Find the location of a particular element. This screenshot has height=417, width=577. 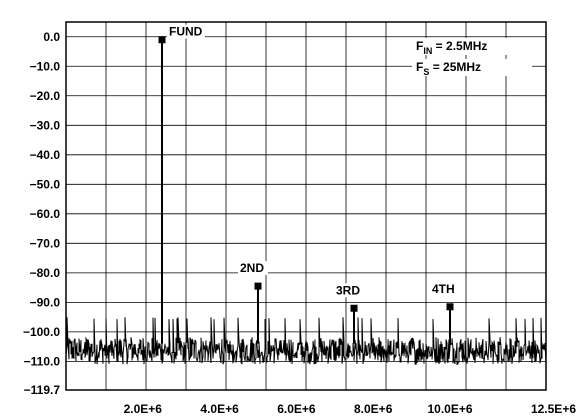

peak-label: 3RD is located at coordinates (348, 290).